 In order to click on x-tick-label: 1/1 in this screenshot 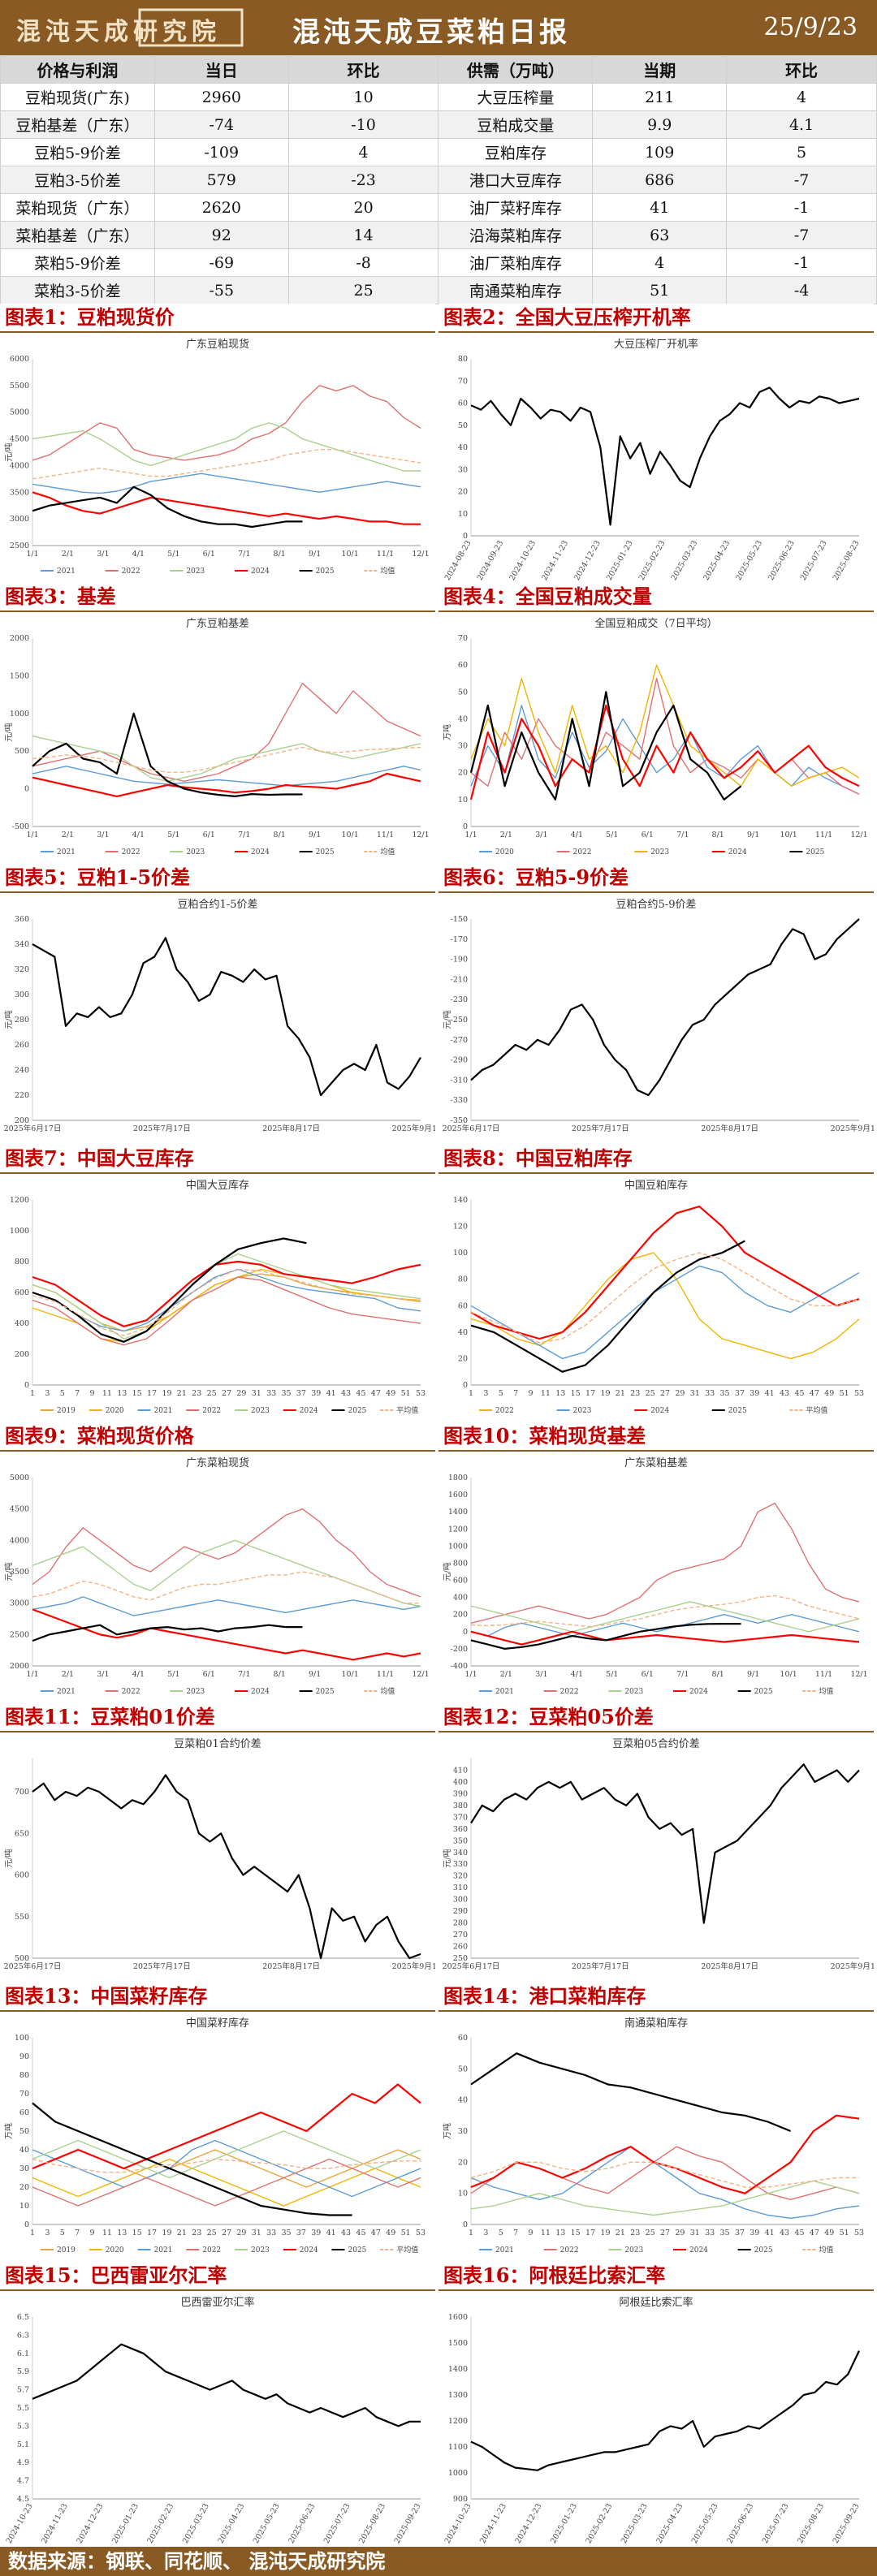, I will do `click(32, 835)`.